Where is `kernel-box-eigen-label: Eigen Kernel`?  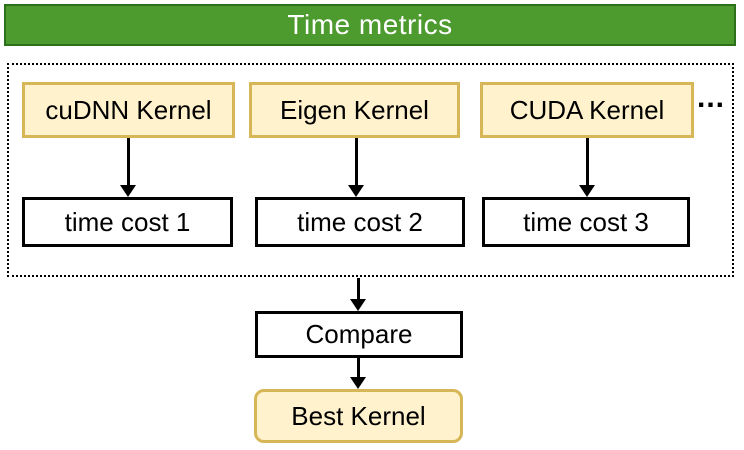 kernel-box-eigen-label: Eigen Kernel is located at coordinates (354, 109).